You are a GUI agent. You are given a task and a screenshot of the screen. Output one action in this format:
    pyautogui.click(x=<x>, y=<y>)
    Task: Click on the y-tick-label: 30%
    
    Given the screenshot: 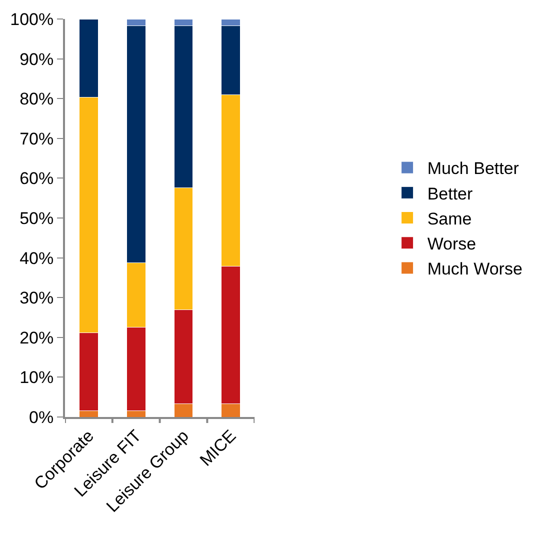 What is the action you would take?
    pyautogui.click(x=37, y=298)
    